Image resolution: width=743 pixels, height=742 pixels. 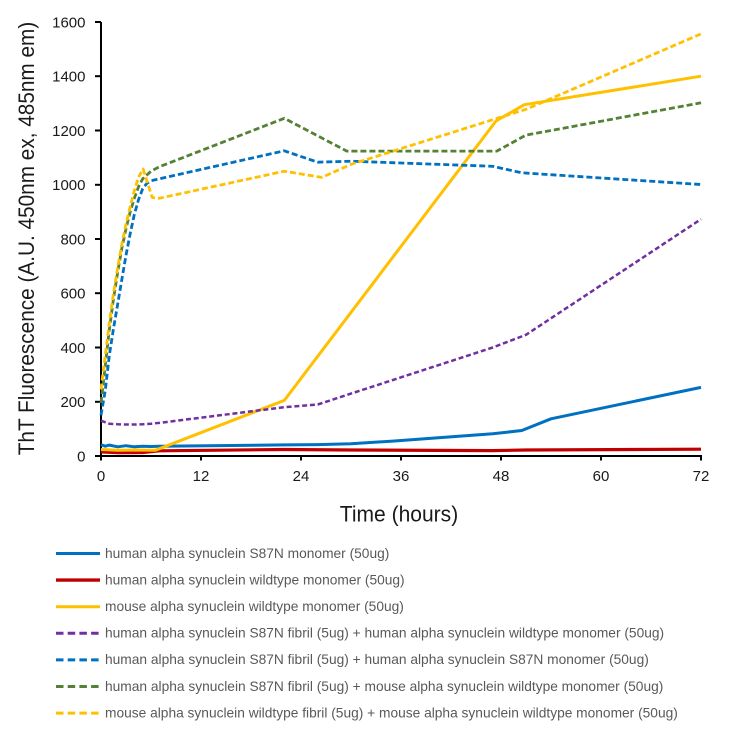 What do you see at coordinates (72, 402) in the screenshot?
I see `svg-text: 200` at bounding box center [72, 402].